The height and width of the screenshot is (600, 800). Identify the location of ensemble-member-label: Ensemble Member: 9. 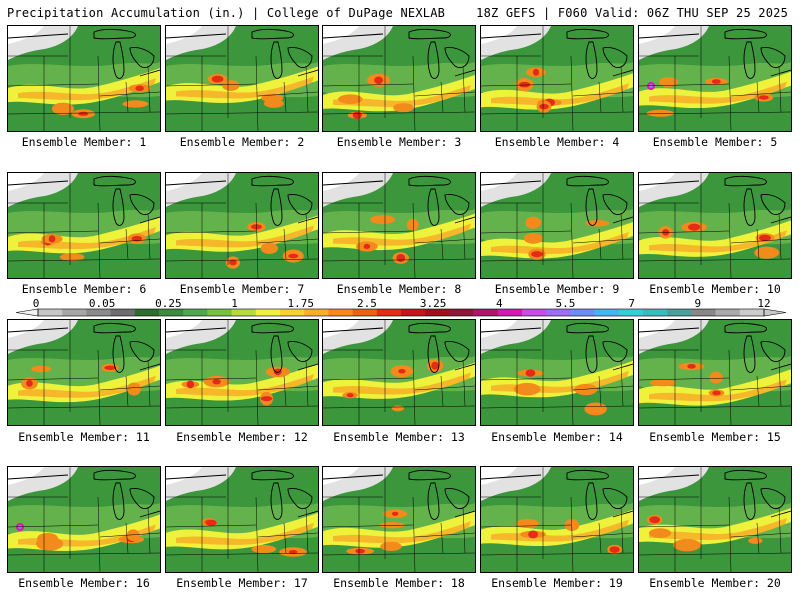
(557, 289).